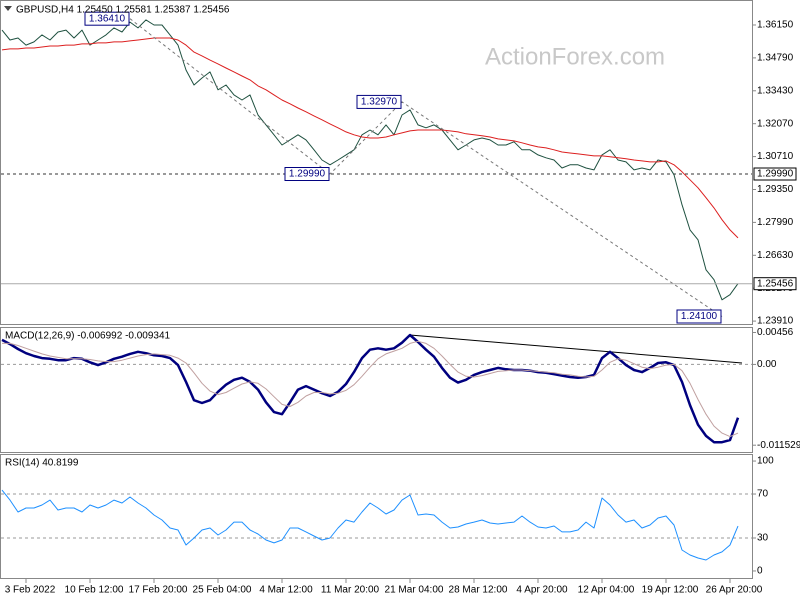  What do you see at coordinates (670, 590) in the screenshot?
I see `x-tick-label: 19 Apr 12:00` at bounding box center [670, 590].